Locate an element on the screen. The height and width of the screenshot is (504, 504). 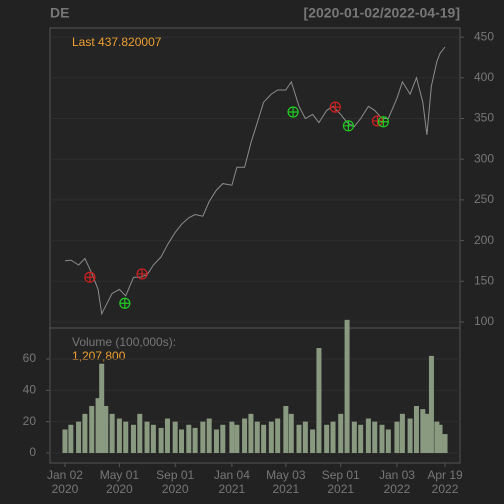
x-tick-label: Apr 19 2022 is located at coordinates (445, 482).